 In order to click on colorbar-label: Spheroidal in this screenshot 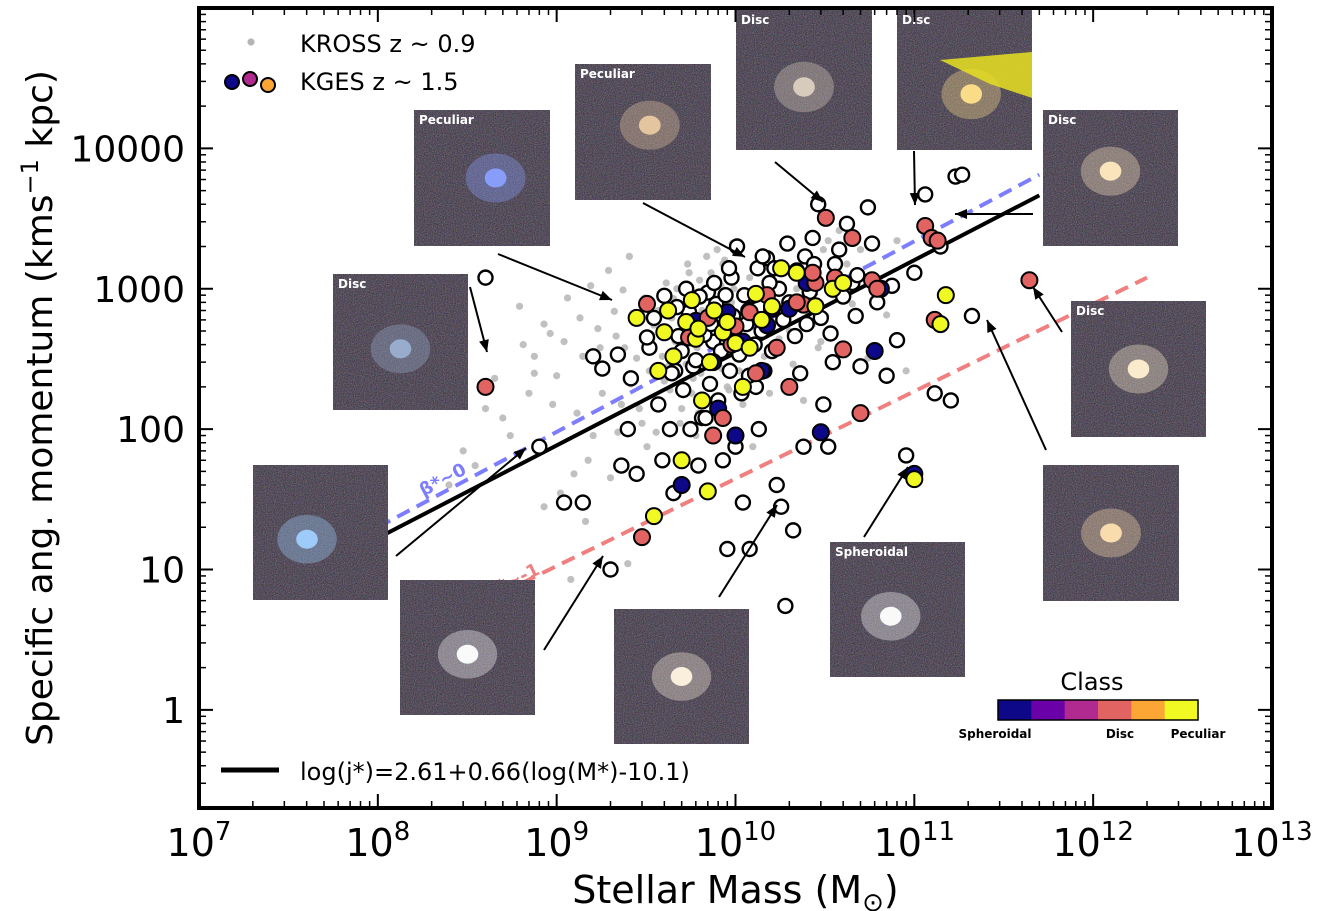, I will do `click(995, 734)`.